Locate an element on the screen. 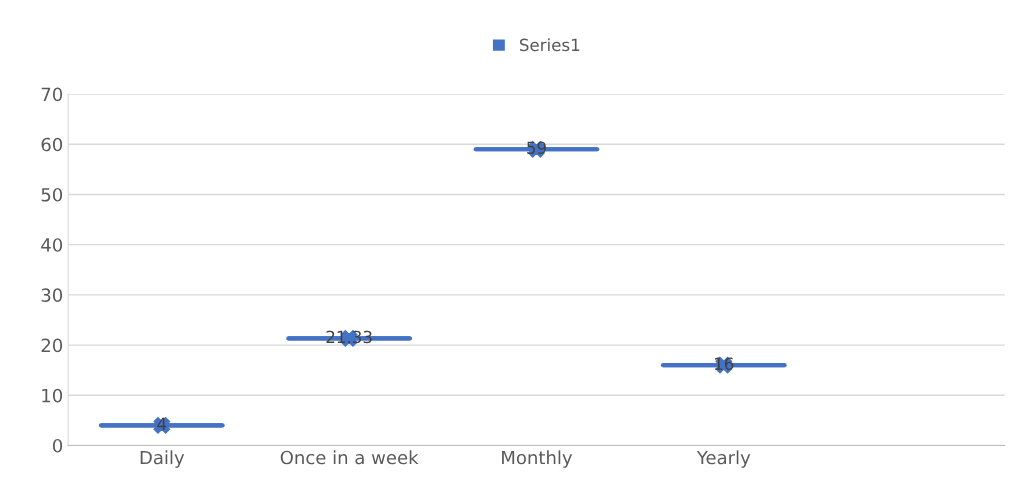  text: 59 is located at coordinates (536, 148).